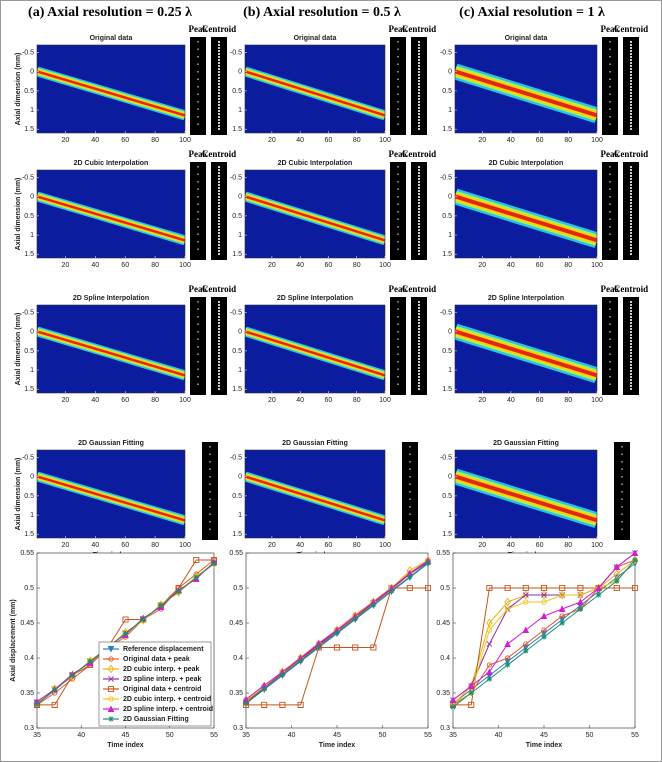 Image resolution: width=662 pixels, height=762 pixels. Describe the element at coordinates (315, 163) in the screenshot. I see `panel-title: 2D Cubic Interpolation` at that location.